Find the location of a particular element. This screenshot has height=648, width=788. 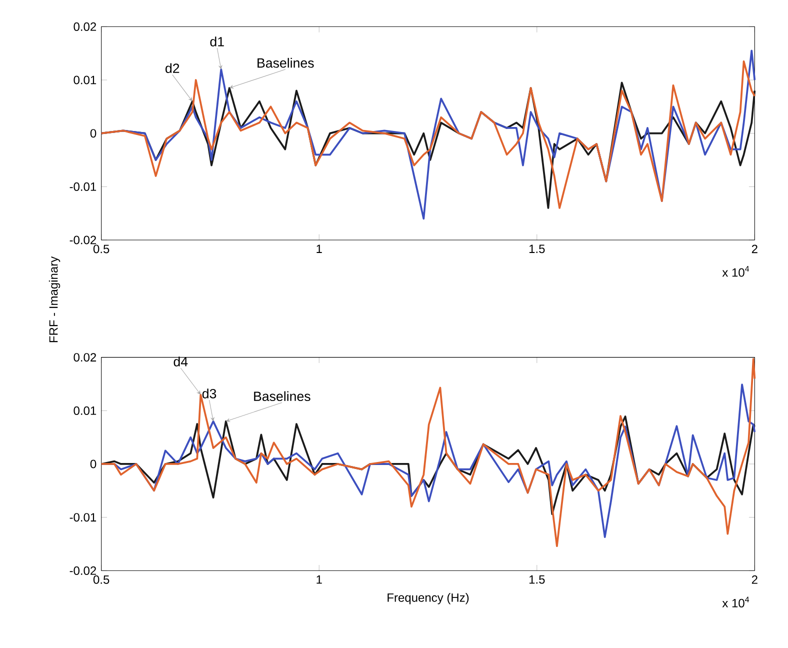

annotation: d1 is located at coordinates (217, 41).